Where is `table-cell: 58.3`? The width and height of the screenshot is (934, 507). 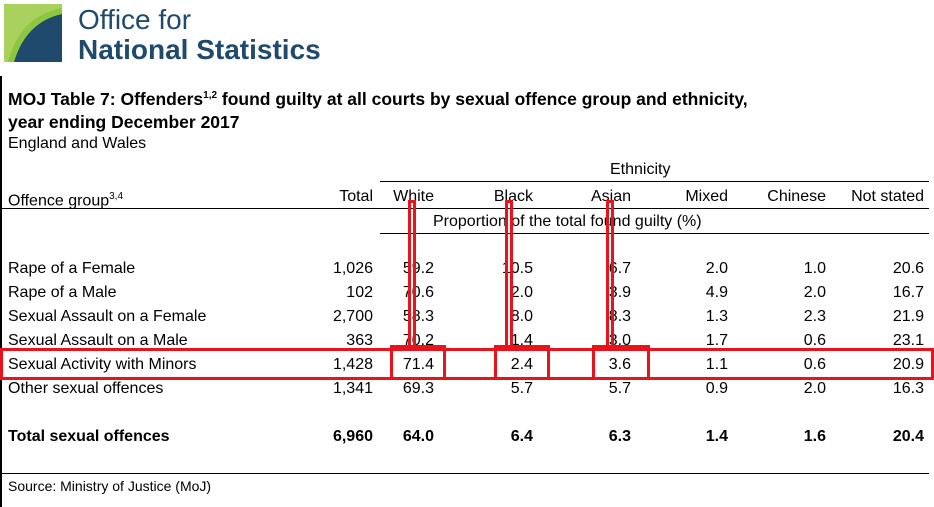 table-cell: 58.3 is located at coordinates (418, 316).